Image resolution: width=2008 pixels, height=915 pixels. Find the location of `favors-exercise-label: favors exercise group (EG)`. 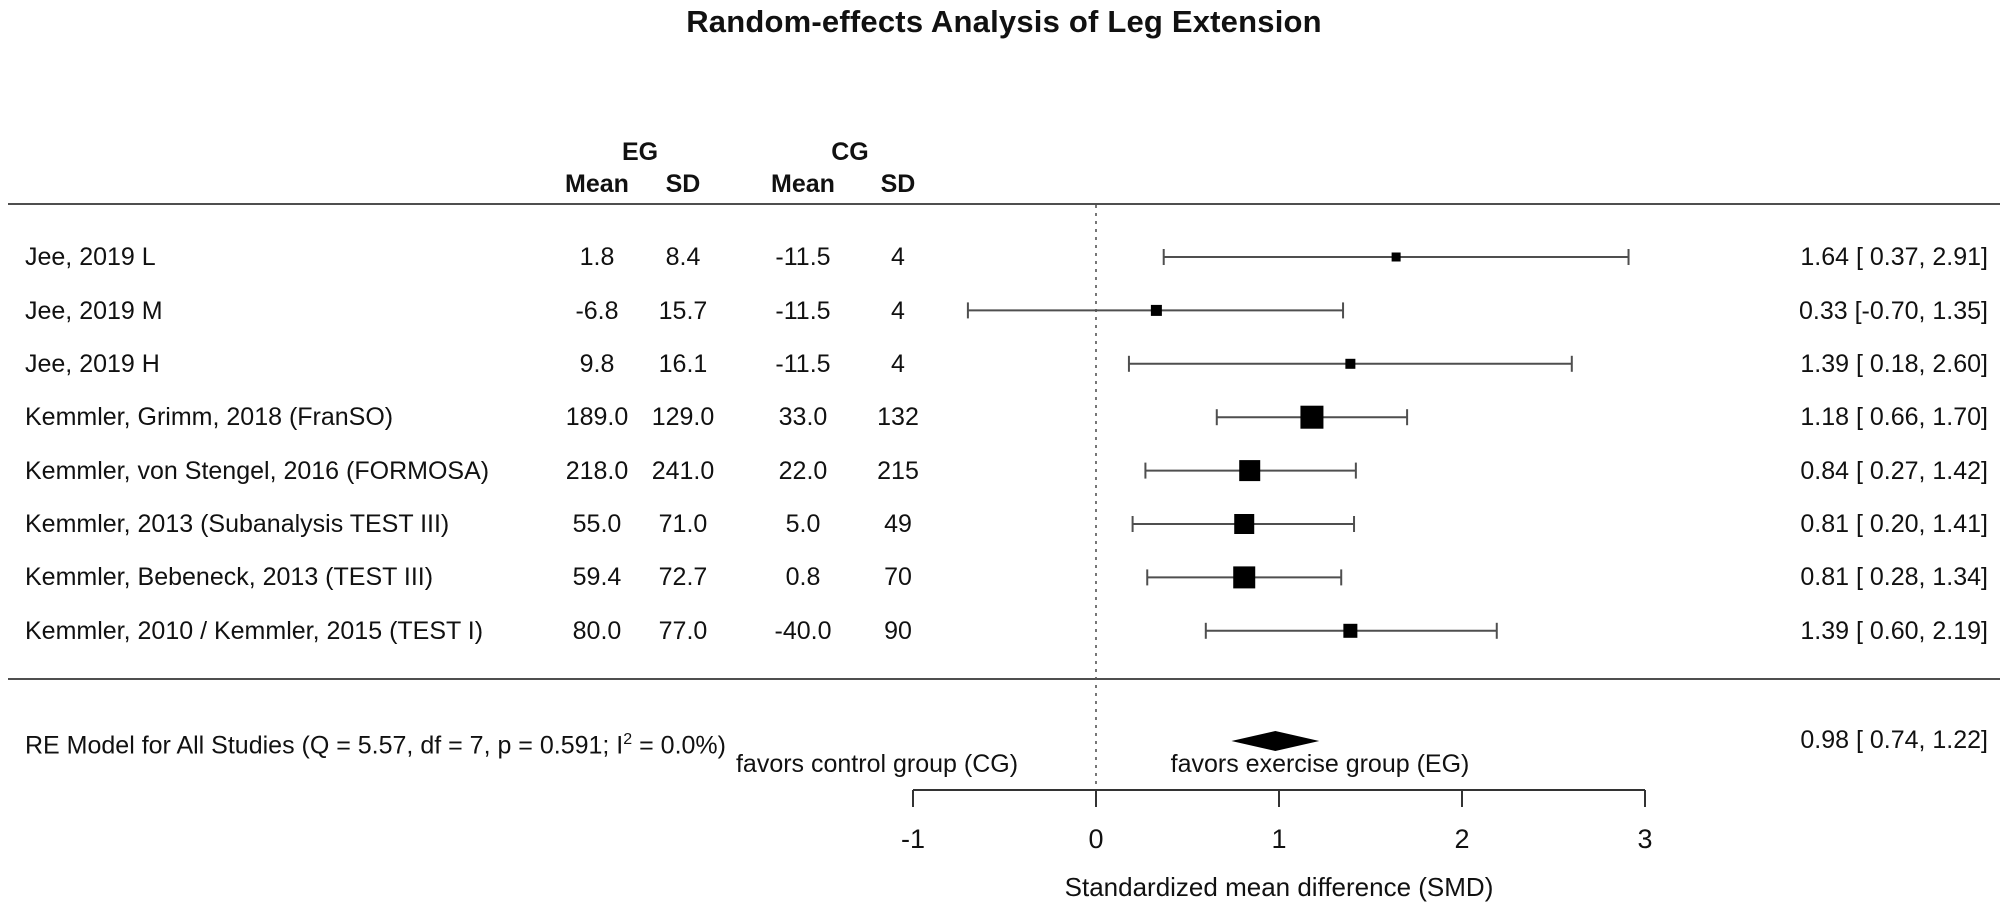

favors-exercise-label: favors exercise group (EG) is located at coordinates (1320, 764).